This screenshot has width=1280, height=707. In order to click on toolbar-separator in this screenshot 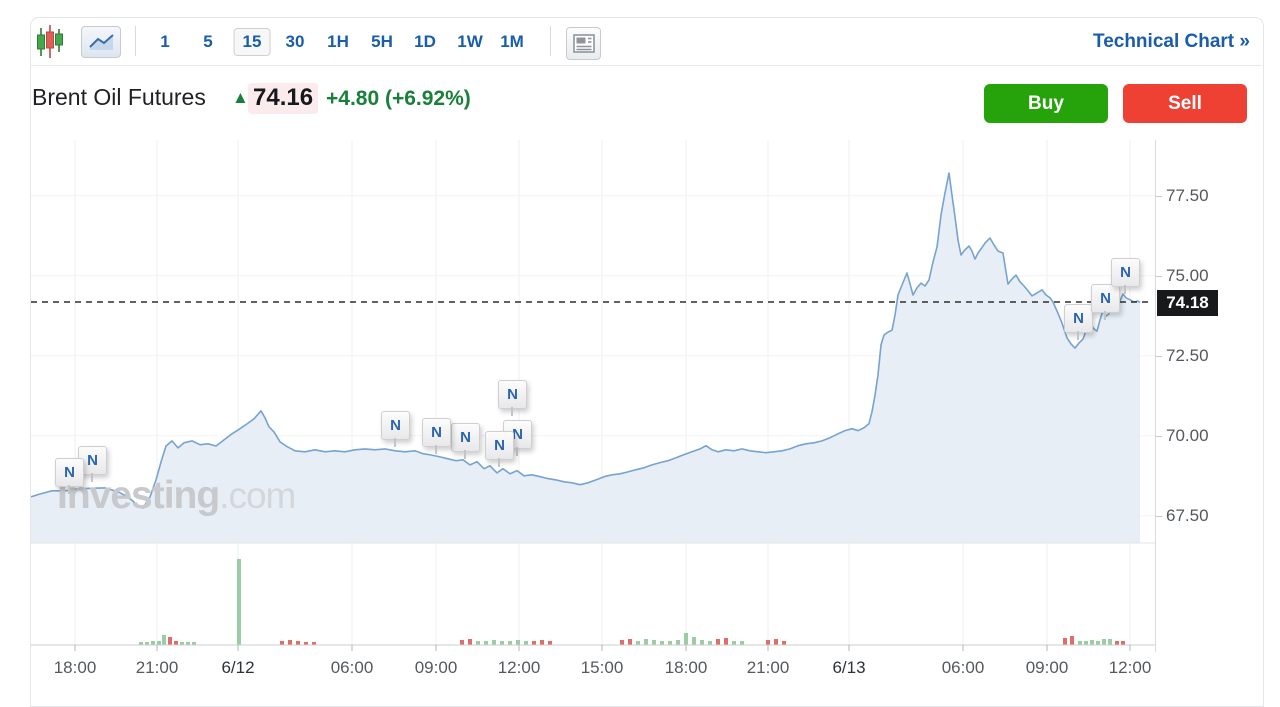, I will do `click(646, 65)`.